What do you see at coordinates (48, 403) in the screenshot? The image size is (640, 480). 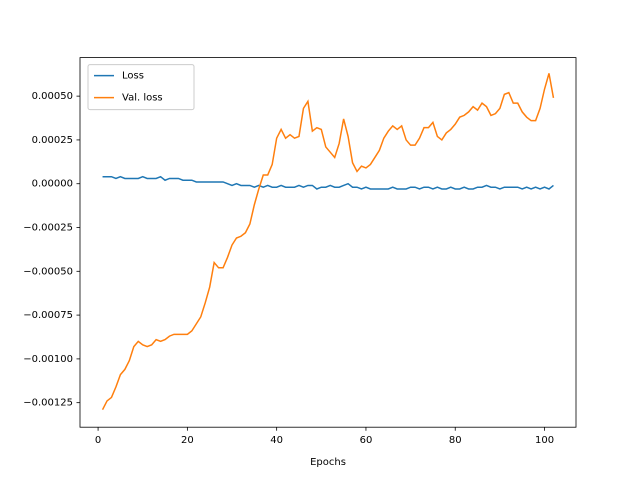 I see `y-tick-label: −0.00125` at bounding box center [48, 403].